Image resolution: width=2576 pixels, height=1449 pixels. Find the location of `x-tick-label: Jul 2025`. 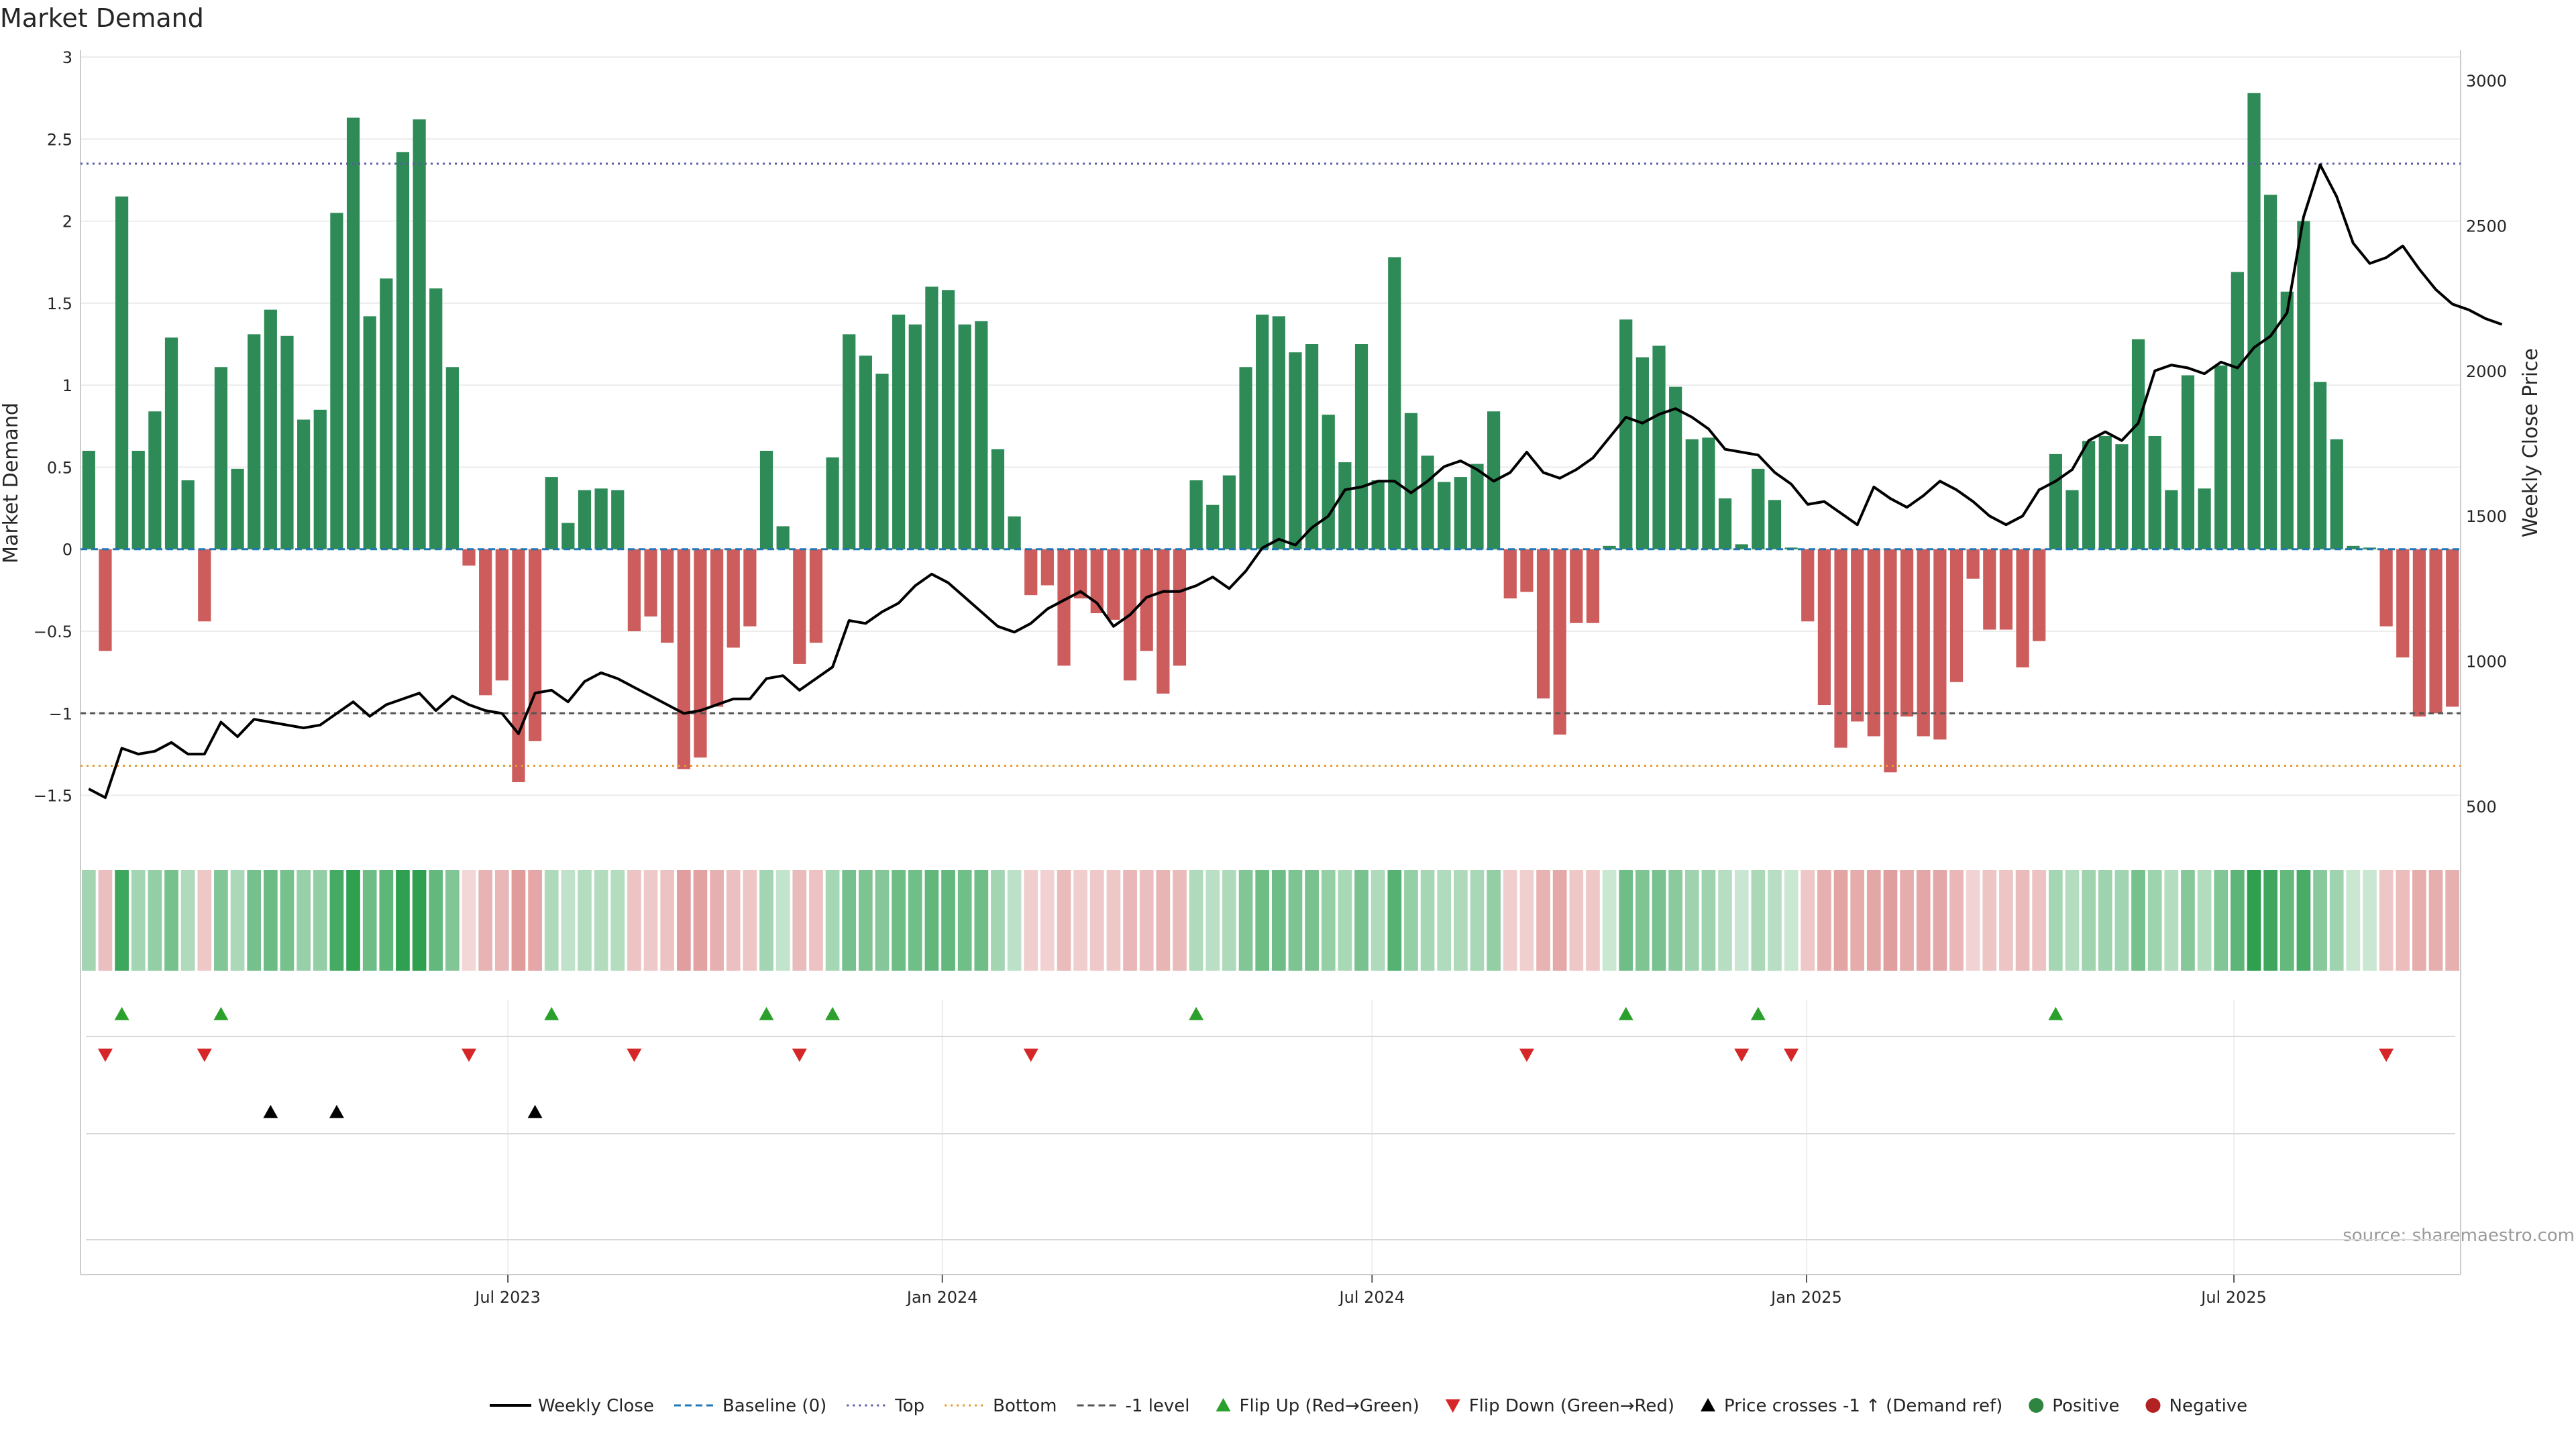

x-tick-label: Jul 2025 is located at coordinates (2233, 1297).